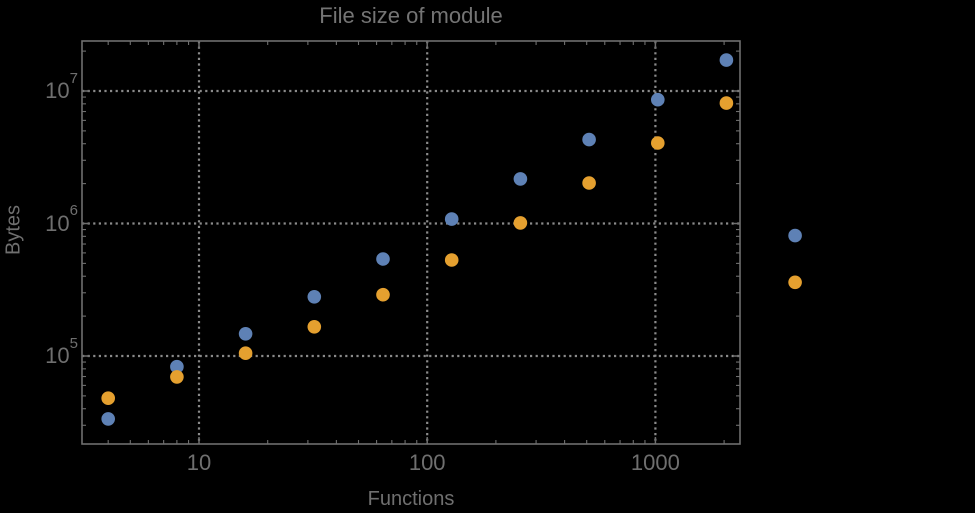 The height and width of the screenshot is (513, 975). What do you see at coordinates (61, 86) in the screenshot?
I see `y-tick-label: 10⁷` at bounding box center [61, 86].